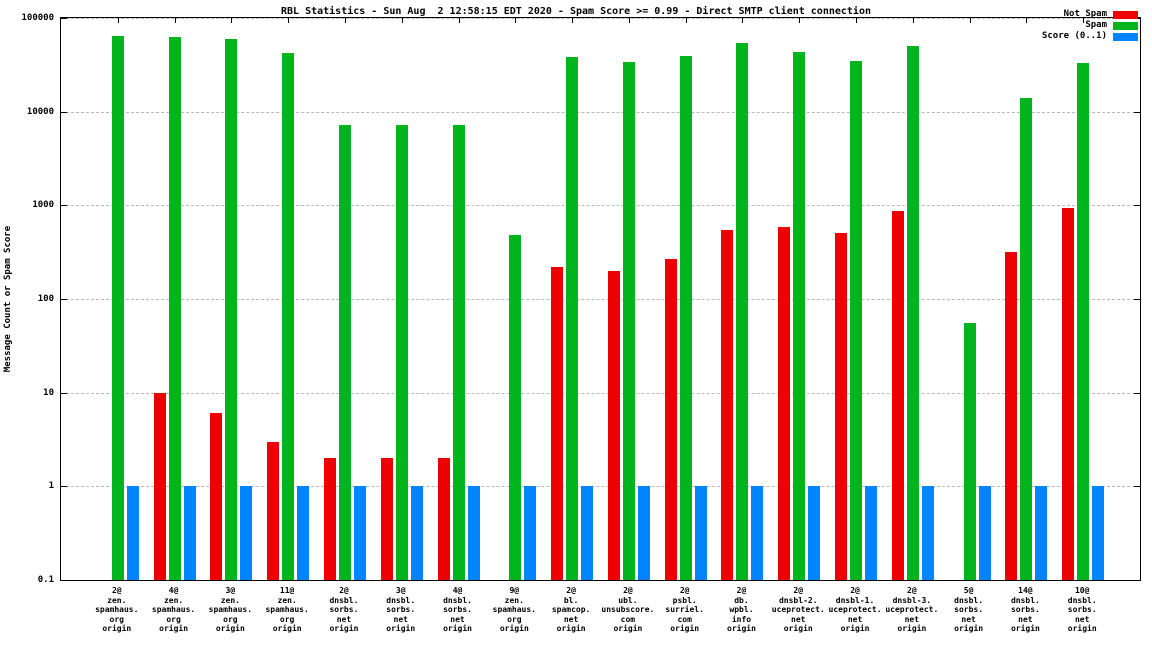 The width and height of the screenshot is (1152, 648). I want to click on y-axis-tick-labels: 0.1 1 10 100 1000 10000 100000, so click(28, 324).